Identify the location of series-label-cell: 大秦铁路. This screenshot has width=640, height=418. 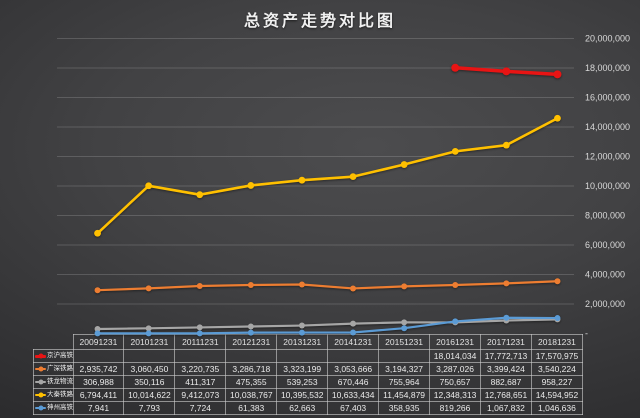
(53, 395).